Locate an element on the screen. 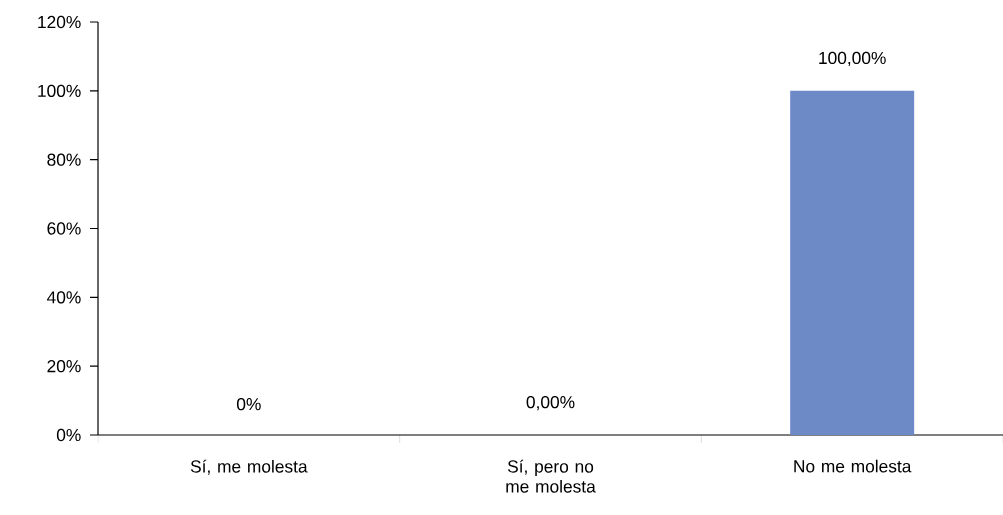 This screenshot has width=1003, height=515. y-tick-label: 80% is located at coordinates (64, 159).